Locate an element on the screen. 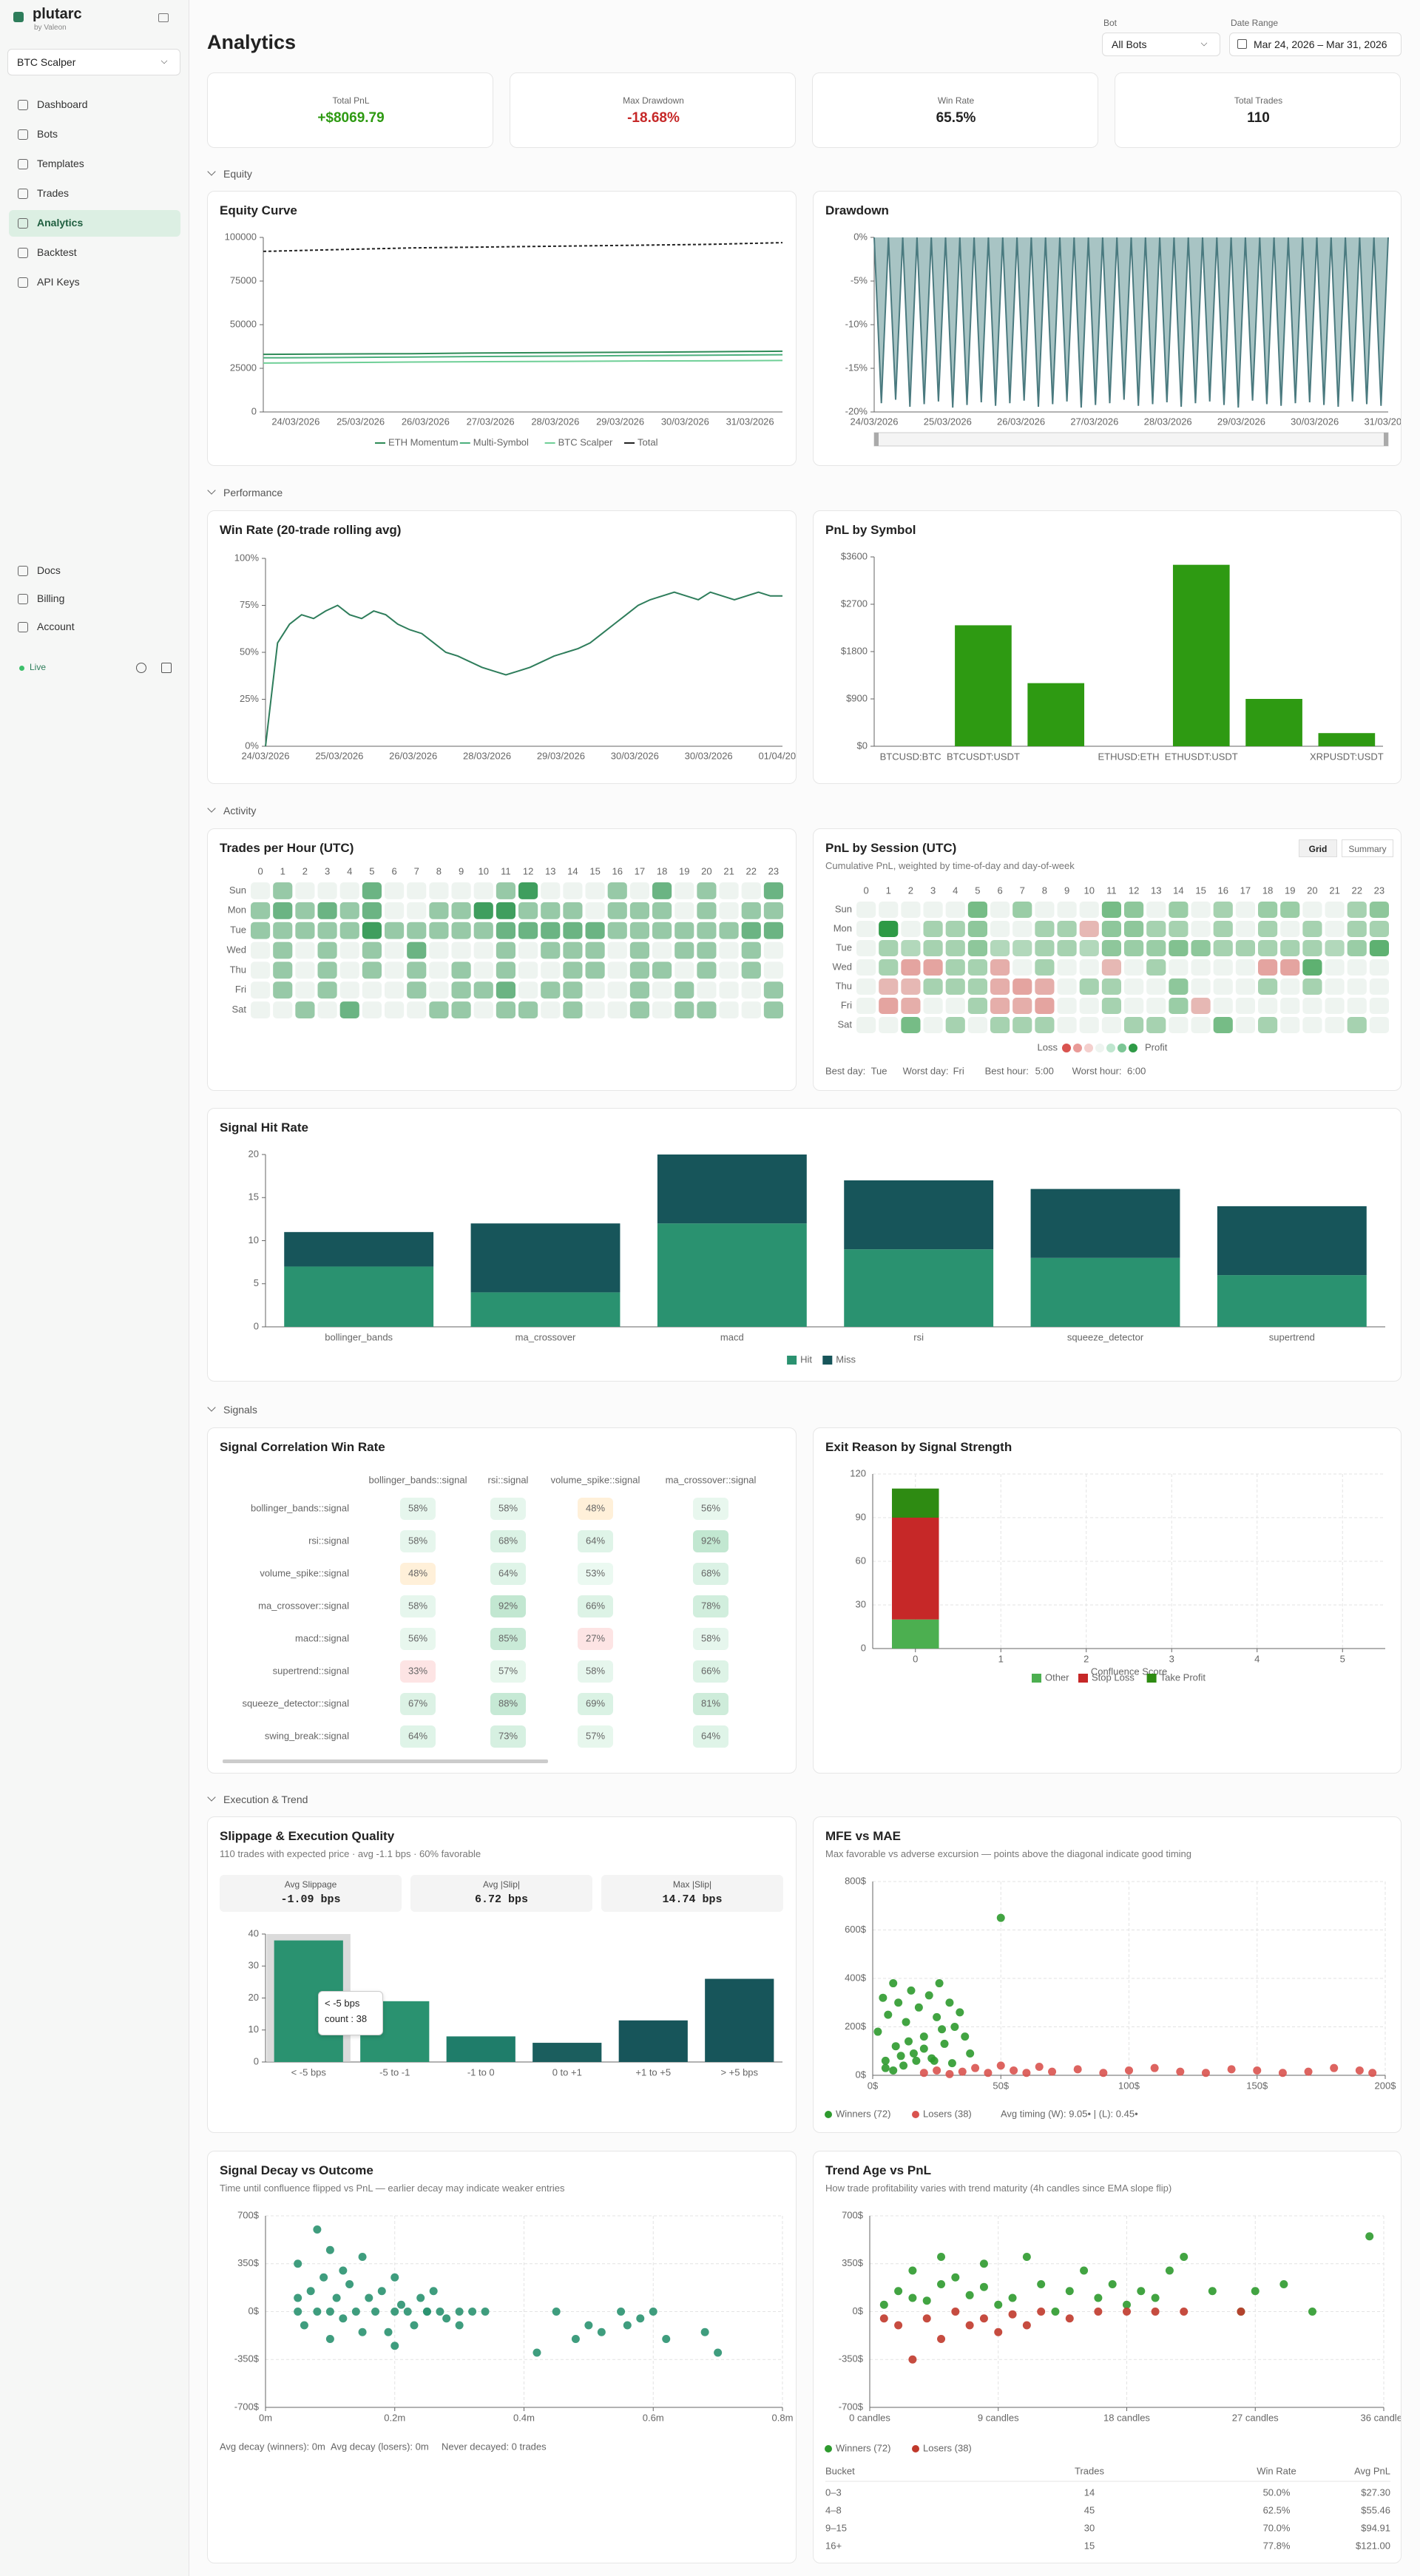 The width and height of the screenshot is (1420, 2576). theme-toggle is located at coordinates (141, 668).